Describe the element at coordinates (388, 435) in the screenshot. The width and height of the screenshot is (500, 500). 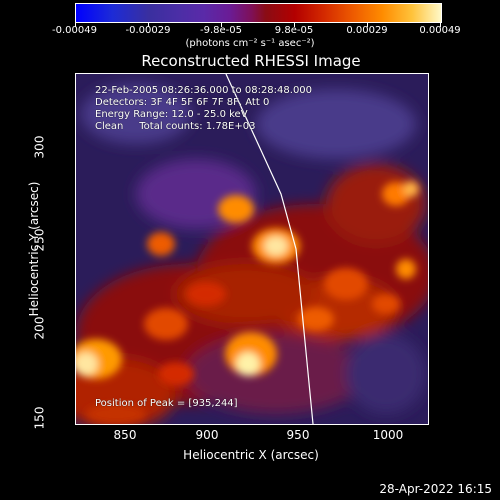
I see `x-tick-label: 1000` at that location.